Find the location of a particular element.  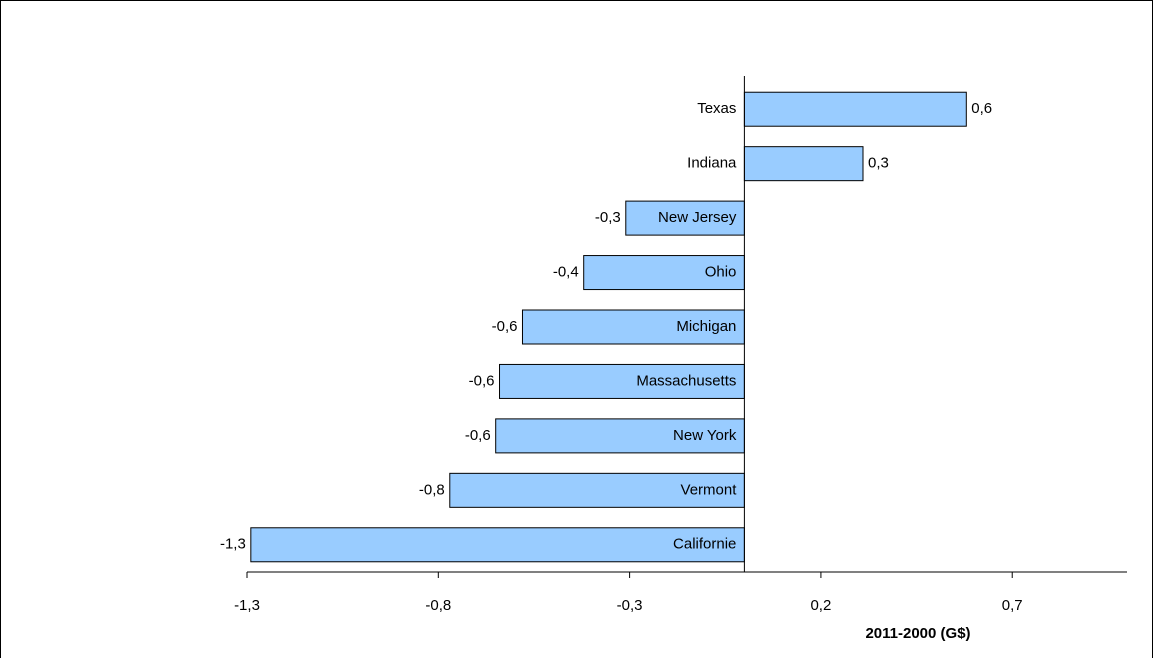

category-label: Texas is located at coordinates (716, 108).